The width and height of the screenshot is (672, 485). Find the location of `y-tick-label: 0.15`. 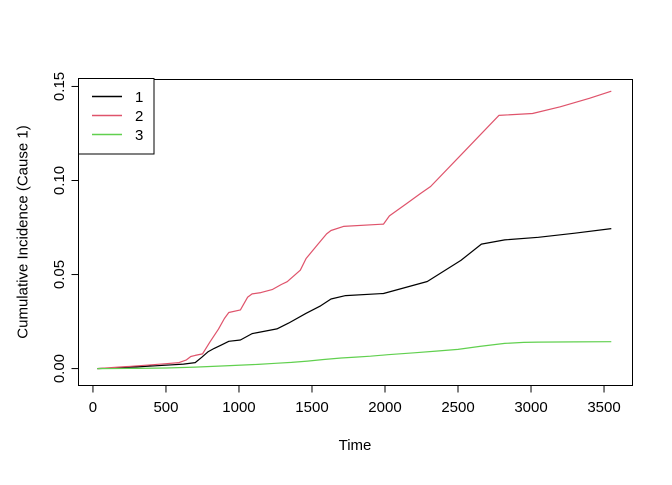

y-tick-label: 0.15 is located at coordinates (59, 86).